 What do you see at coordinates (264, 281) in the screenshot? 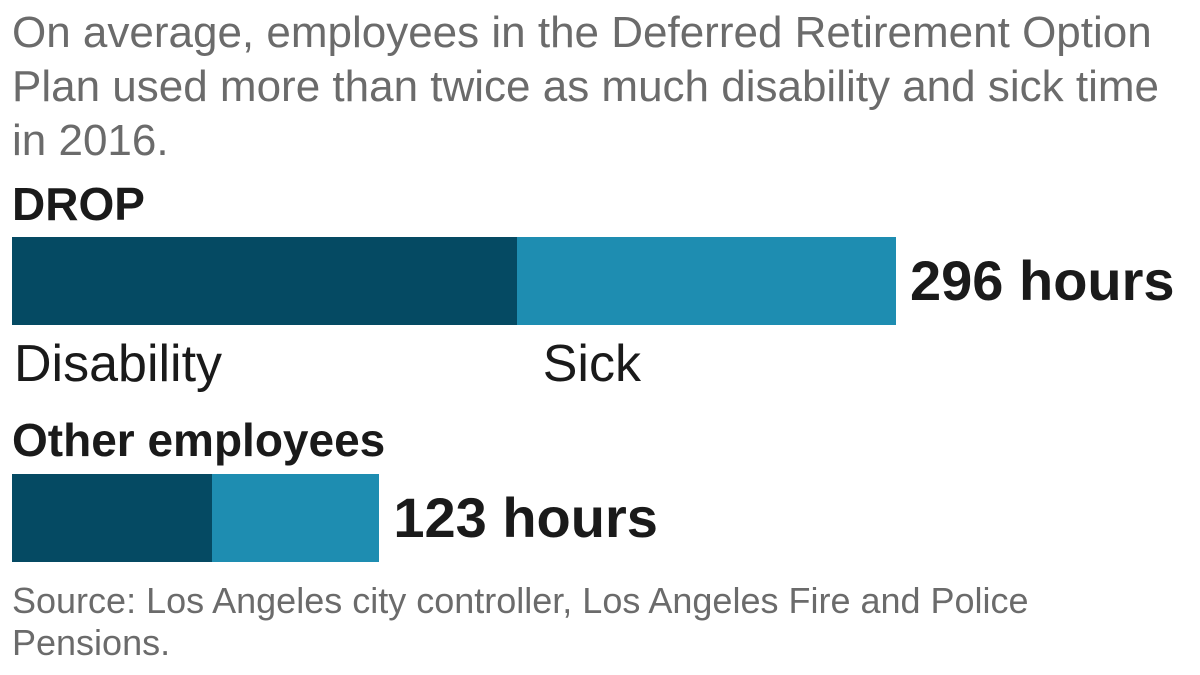
I see `bar-segment-disability-drop` at bounding box center [264, 281].